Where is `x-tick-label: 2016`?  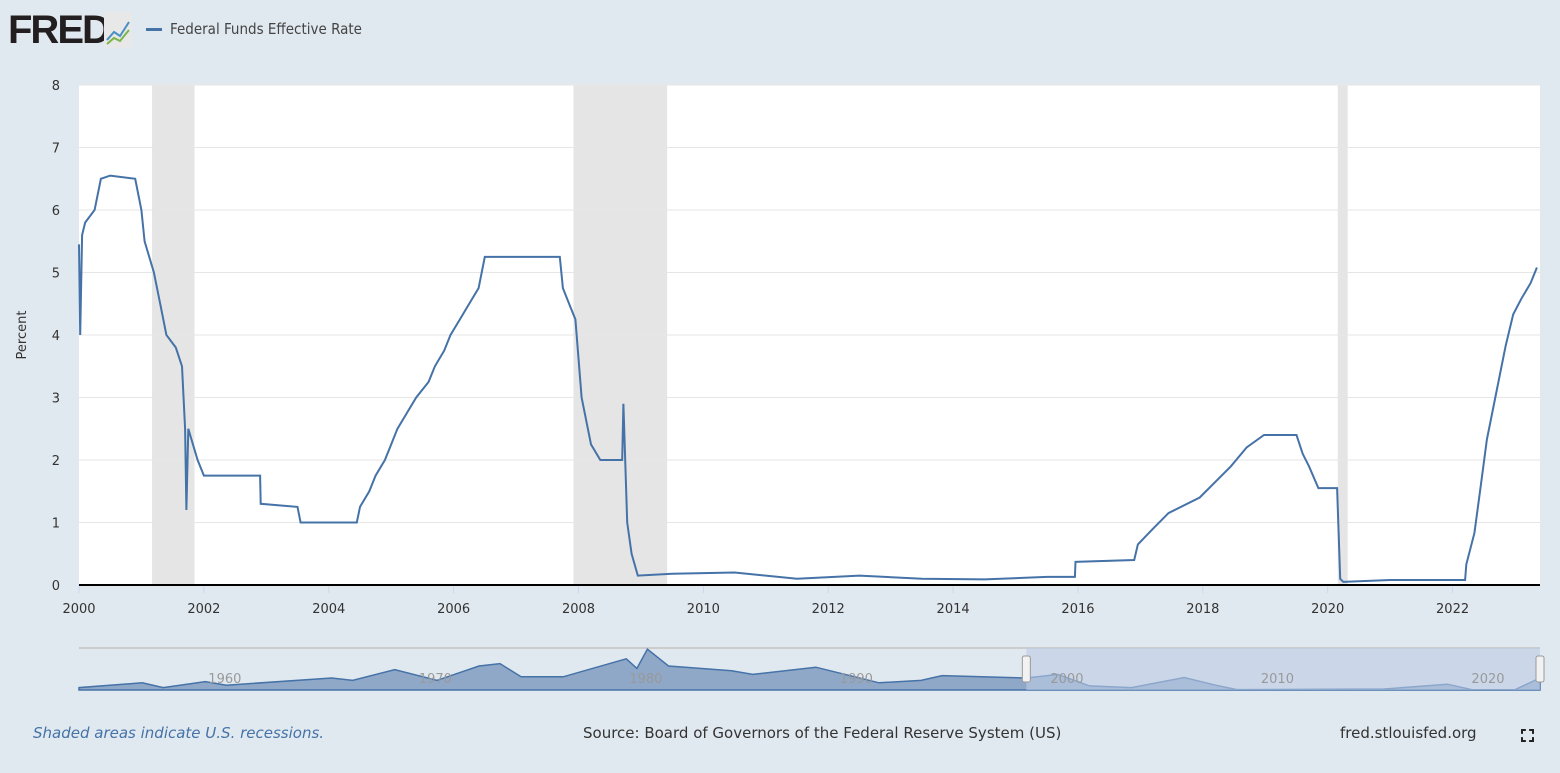 x-tick-label: 2016 is located at coordinates (1077, 609).